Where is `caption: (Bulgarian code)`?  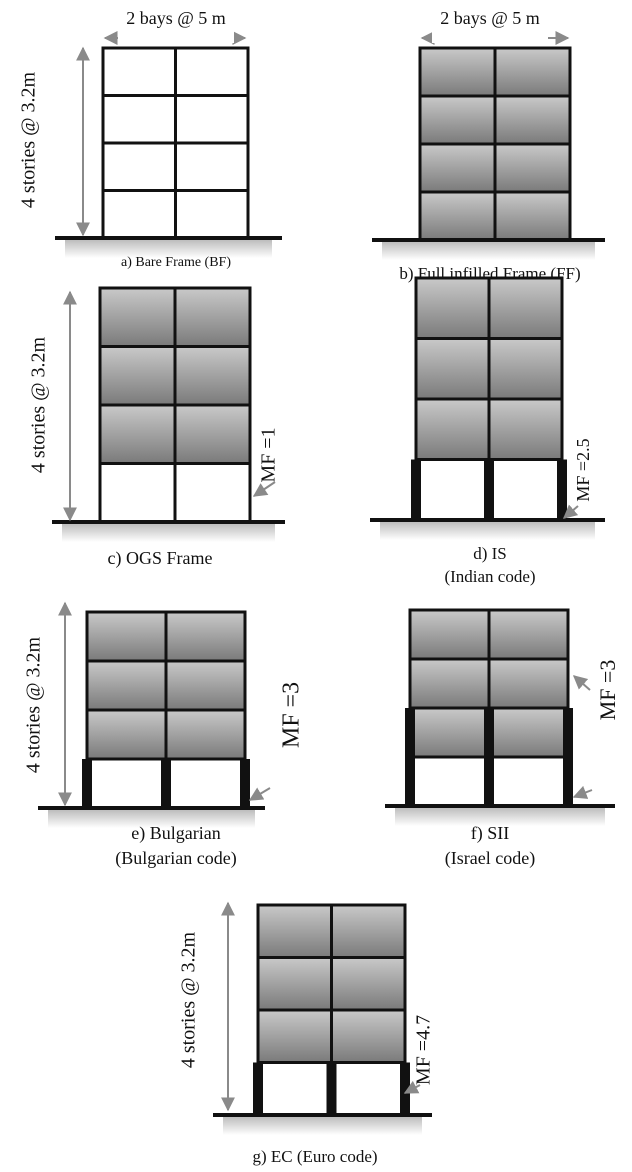
caption: (Bulgarian code) is located at coordinates (175, 858).